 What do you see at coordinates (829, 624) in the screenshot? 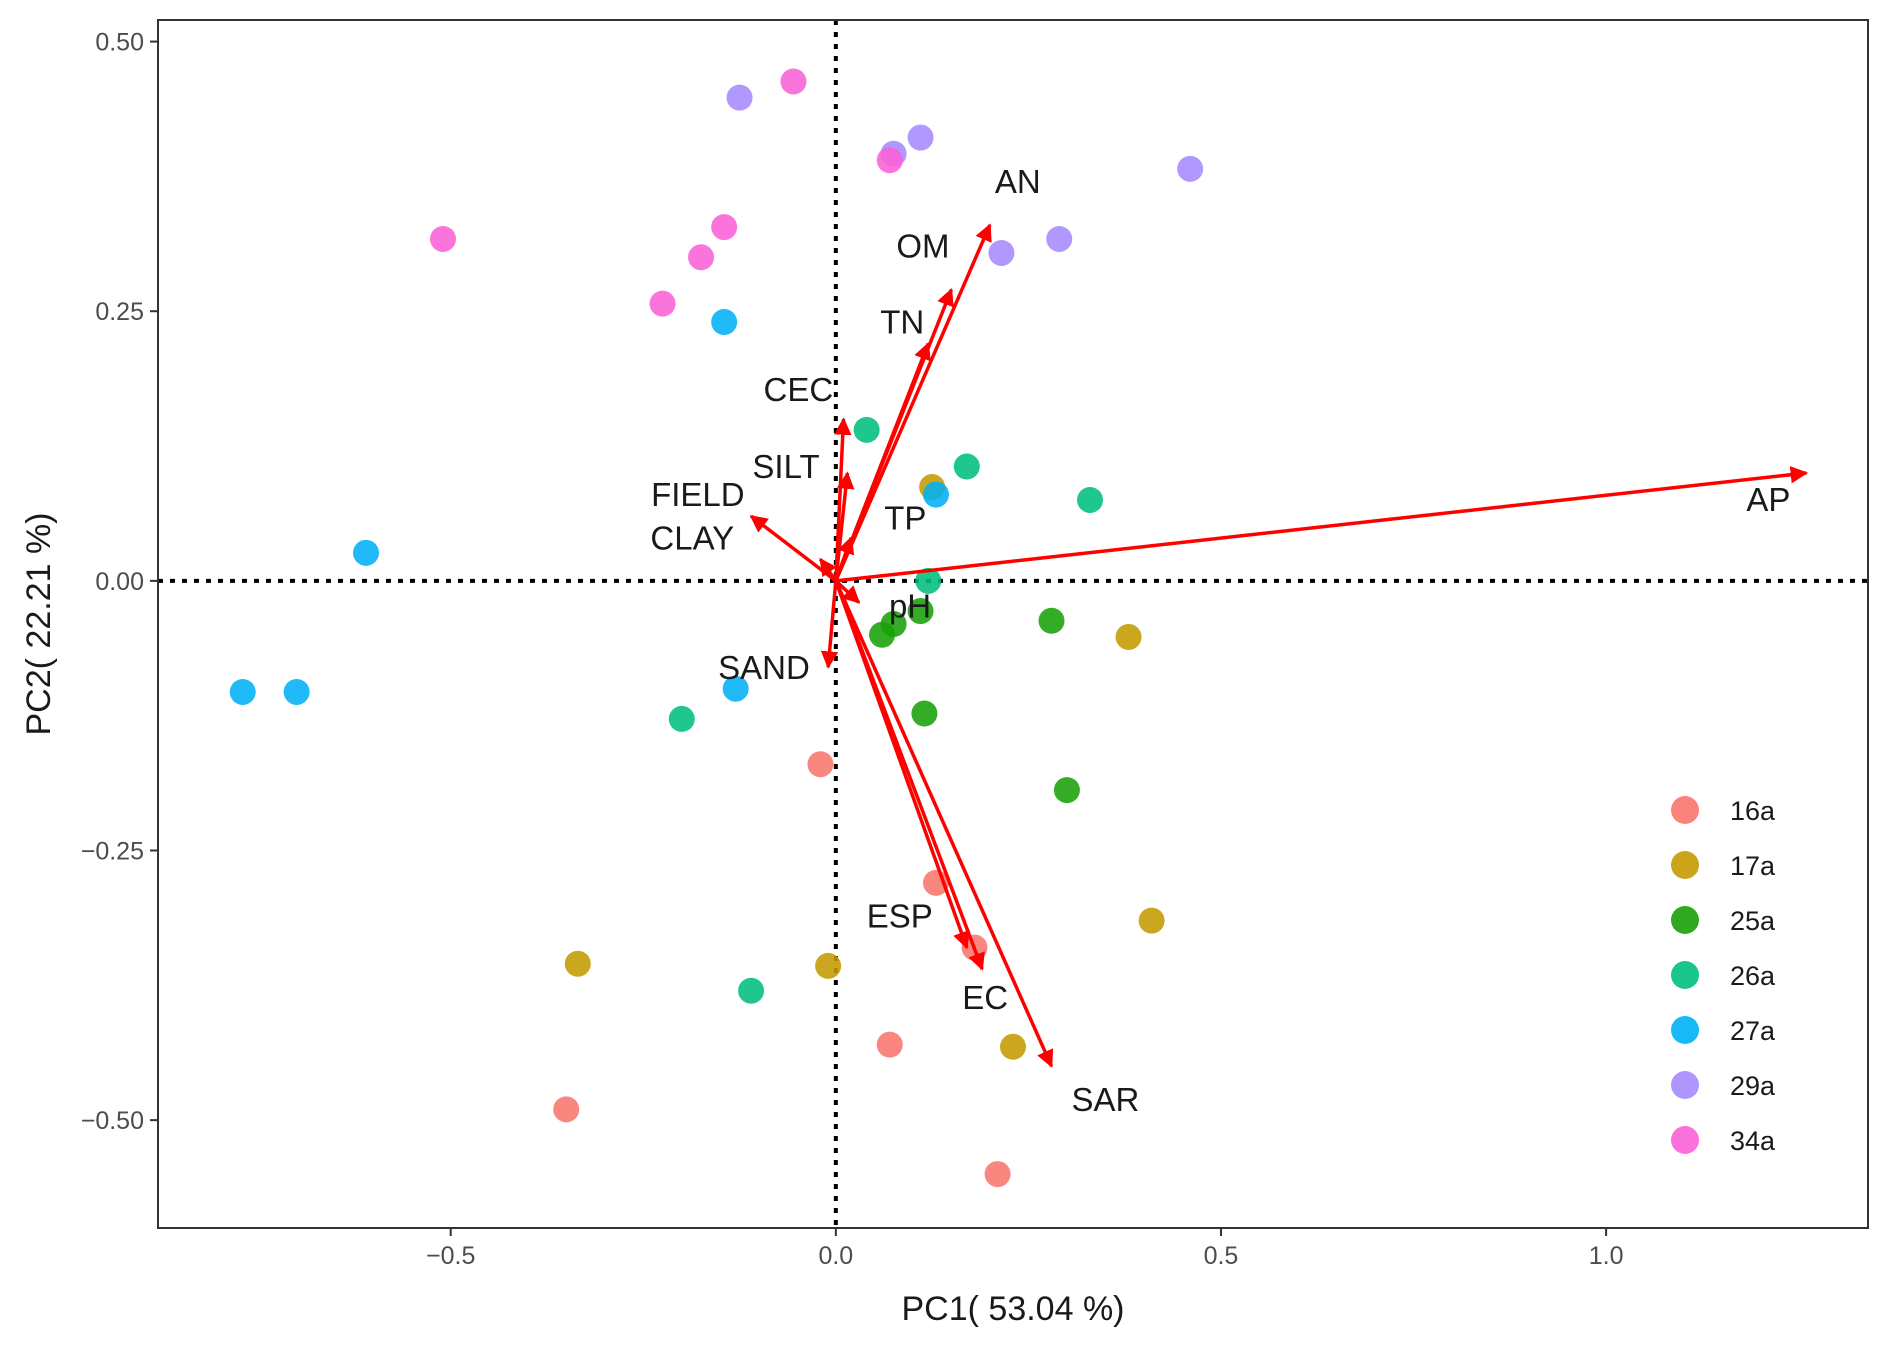
I see `loading-arrow-sand` at bounding box center [829, 624].